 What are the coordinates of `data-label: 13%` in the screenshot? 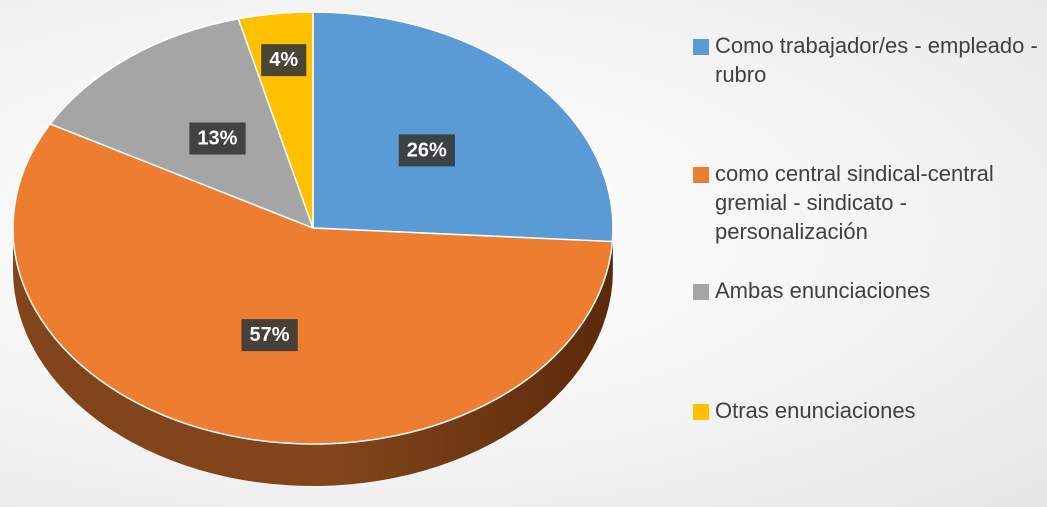 It's located at (217, 139).